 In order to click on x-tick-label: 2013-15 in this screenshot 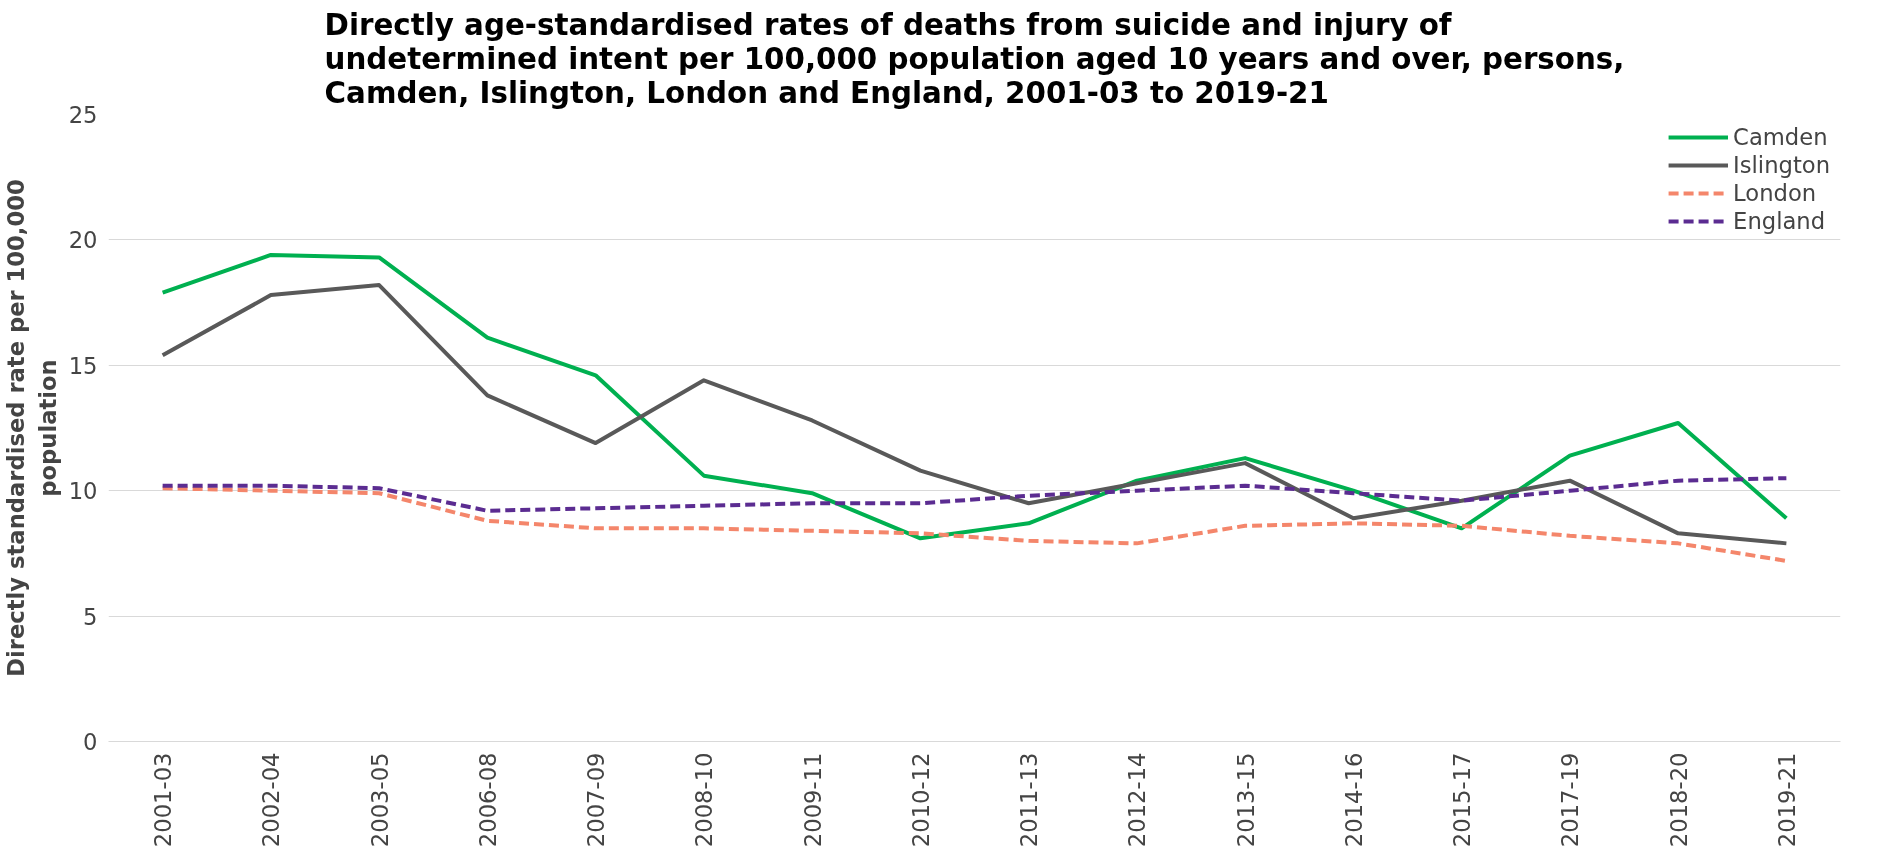, I will do `click(1245, 800)`.